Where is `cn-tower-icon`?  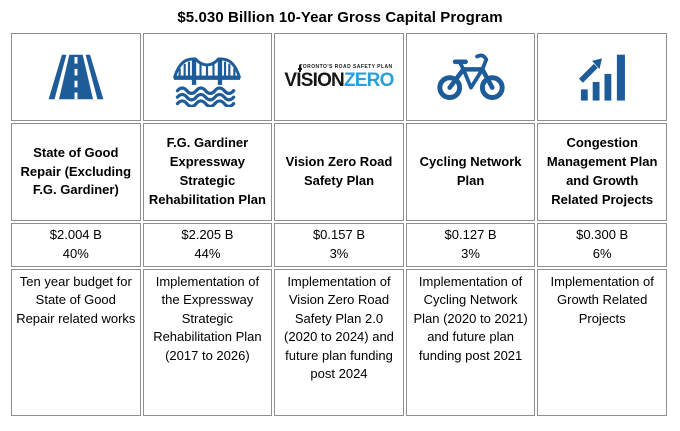
cn-tower-icon is located at coordinates (300, 68).